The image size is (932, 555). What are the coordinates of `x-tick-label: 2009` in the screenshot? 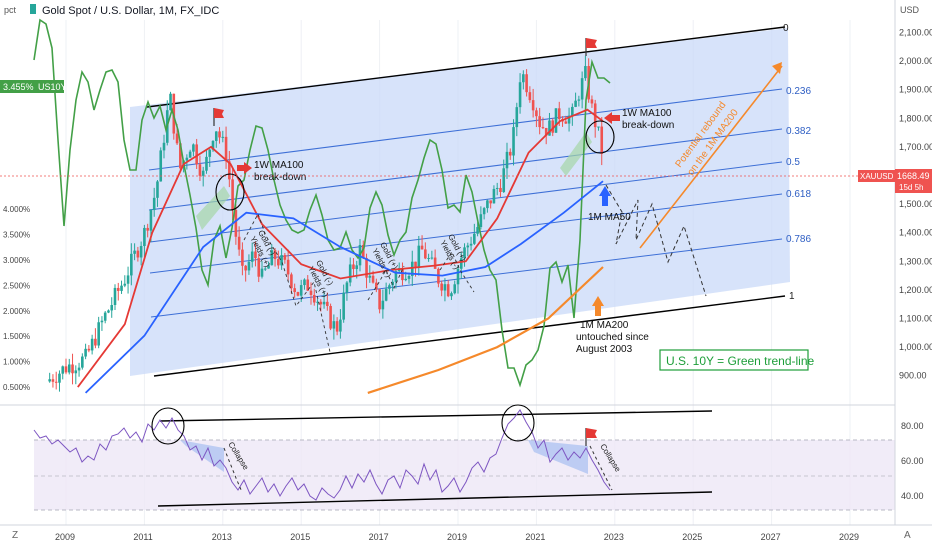 It's located at (65, 537).